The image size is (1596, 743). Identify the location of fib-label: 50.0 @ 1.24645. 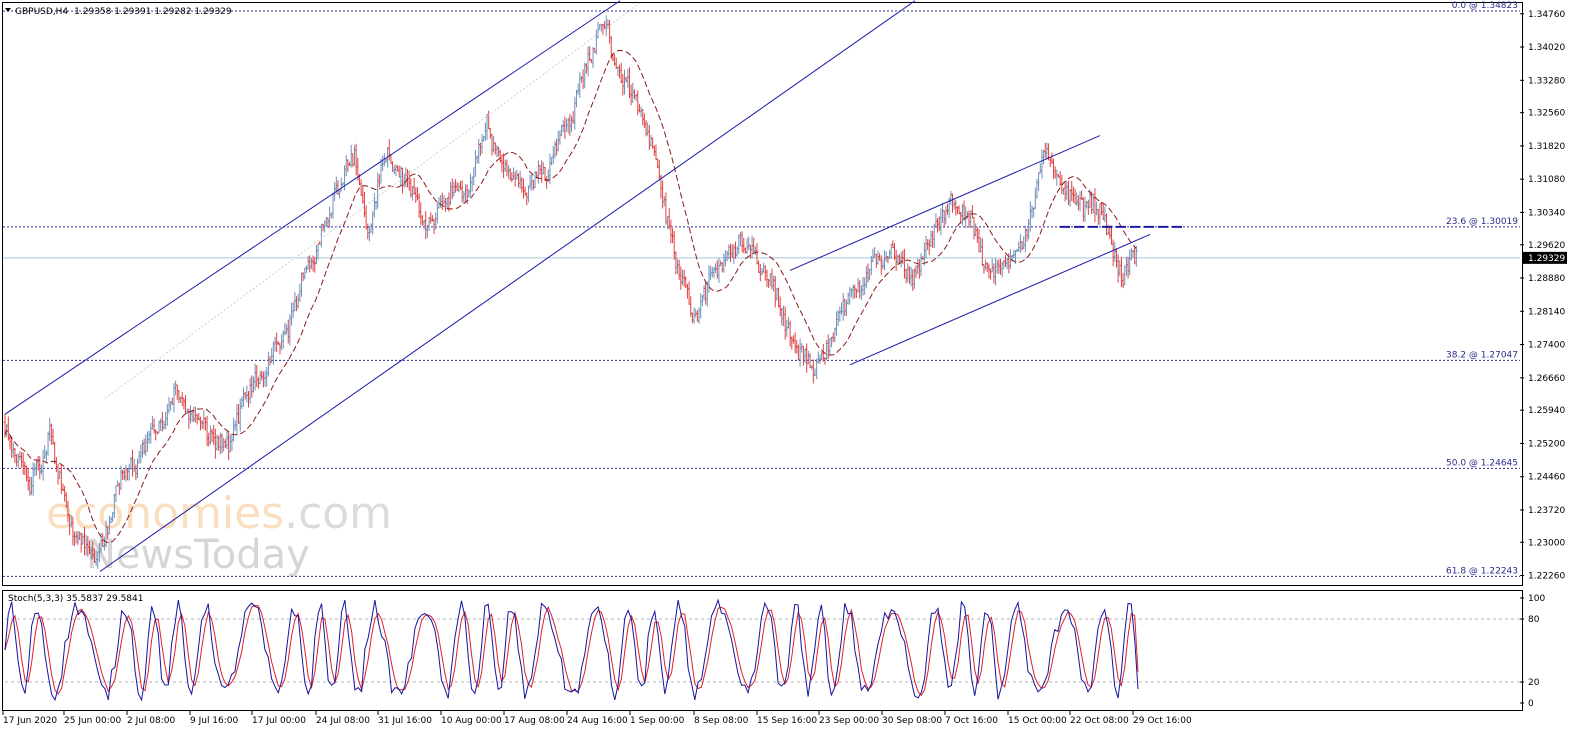
(1482, 463).